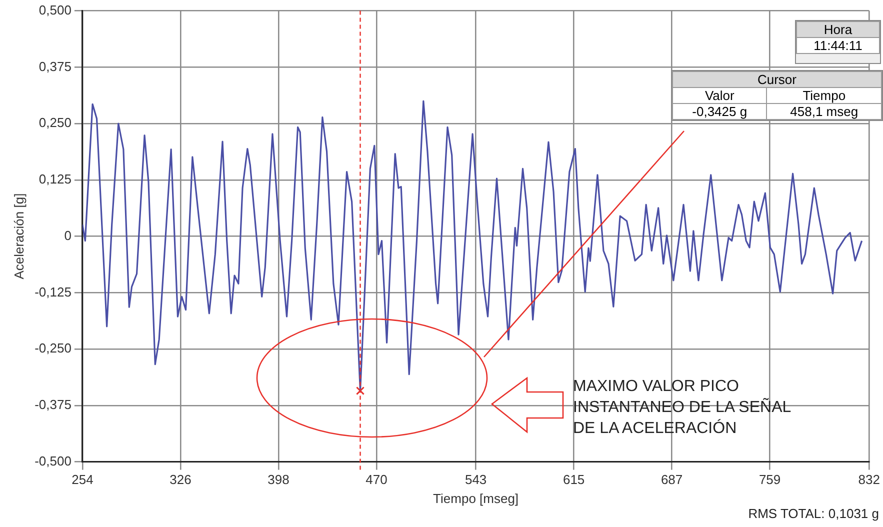  I want to click on x-tick-label: 543, so click(475, 480).